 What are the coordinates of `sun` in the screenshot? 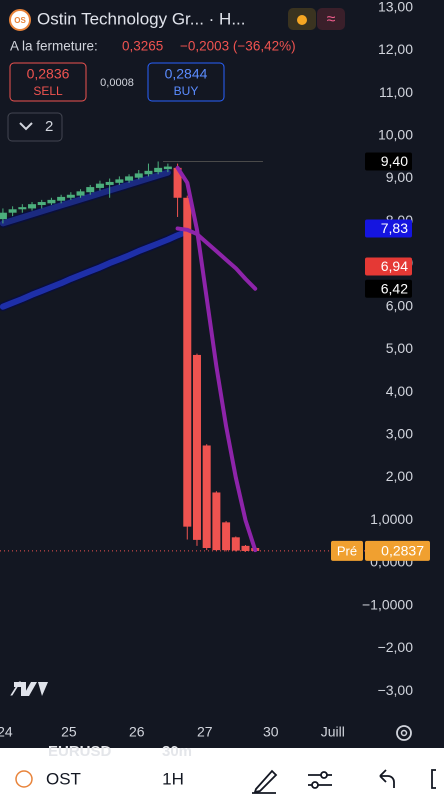 It's located at (302, 20).